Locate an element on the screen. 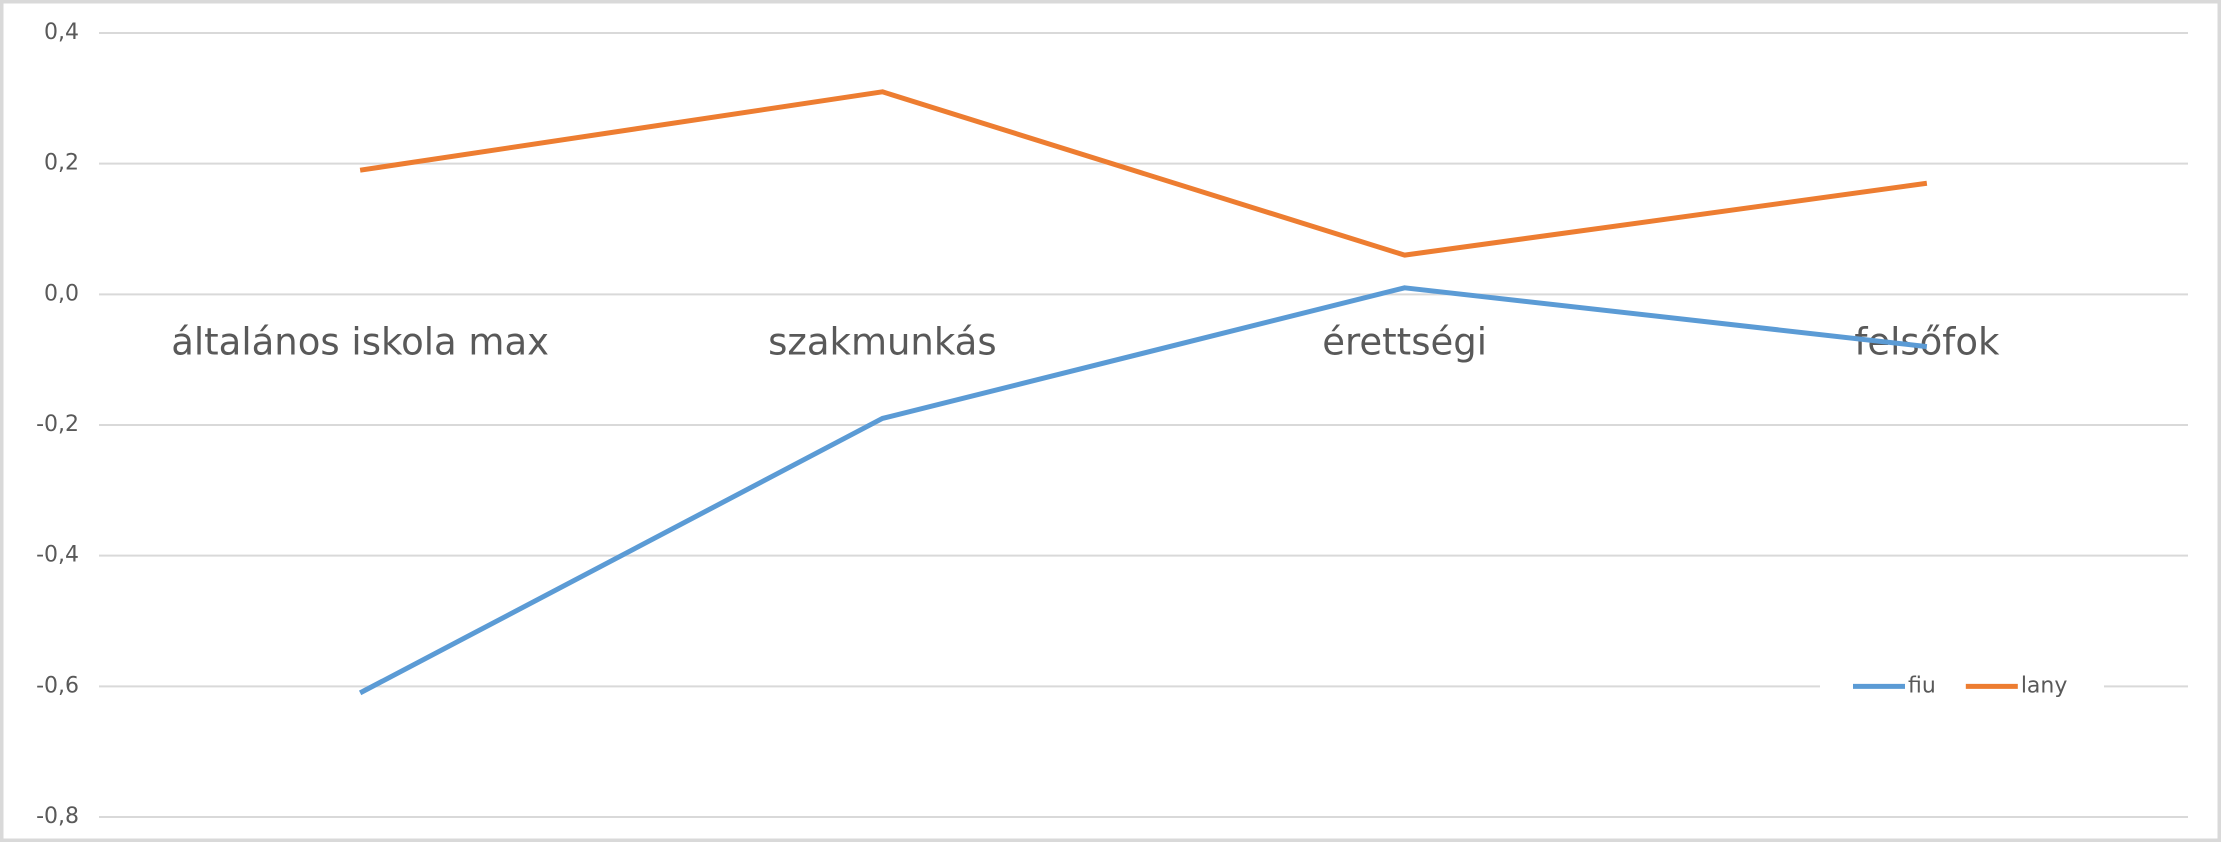 Image resolution: width=2221 pixels, height=842 pixels. x-tick-label: általános iskola max is located at coordinates (360, 342).